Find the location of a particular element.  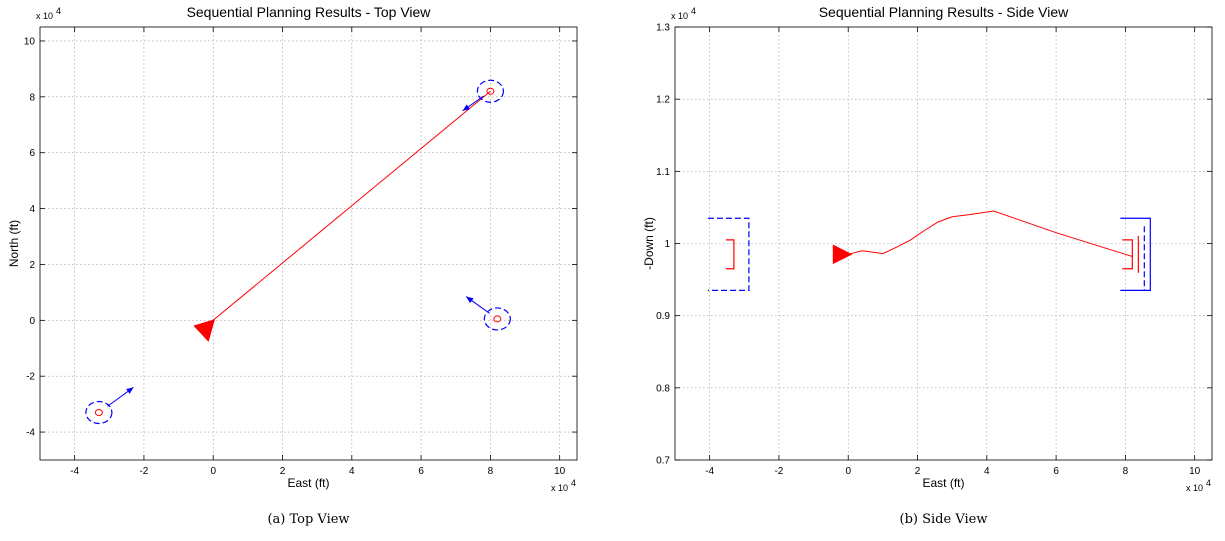

side-x-tick-label: 4 is located at coordinates (987, 471).